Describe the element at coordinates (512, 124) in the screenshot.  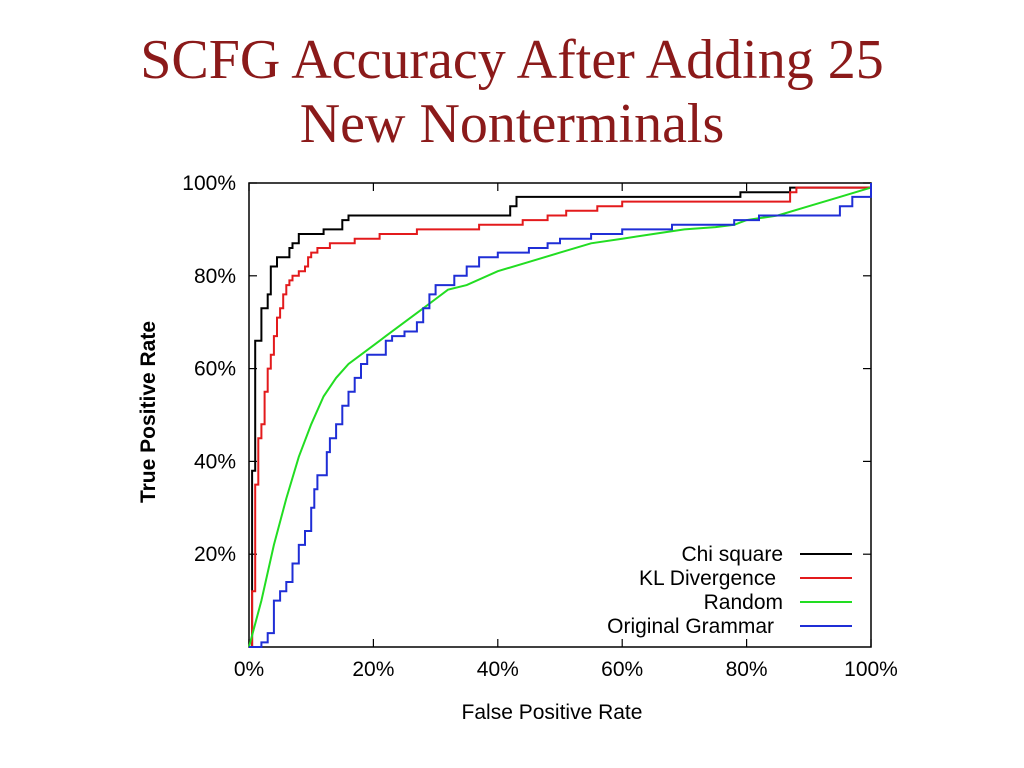
I see `slide-title-line-2: New Nonterminals` at that location.